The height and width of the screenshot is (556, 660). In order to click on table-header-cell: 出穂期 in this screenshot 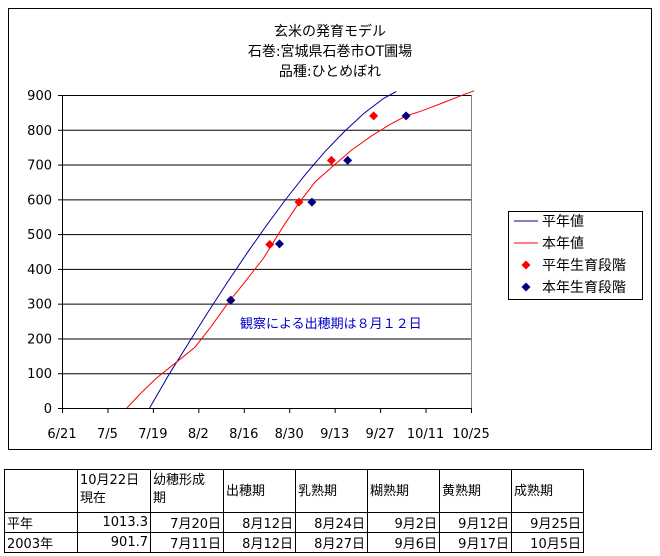, I will do `click(259, 491)`.